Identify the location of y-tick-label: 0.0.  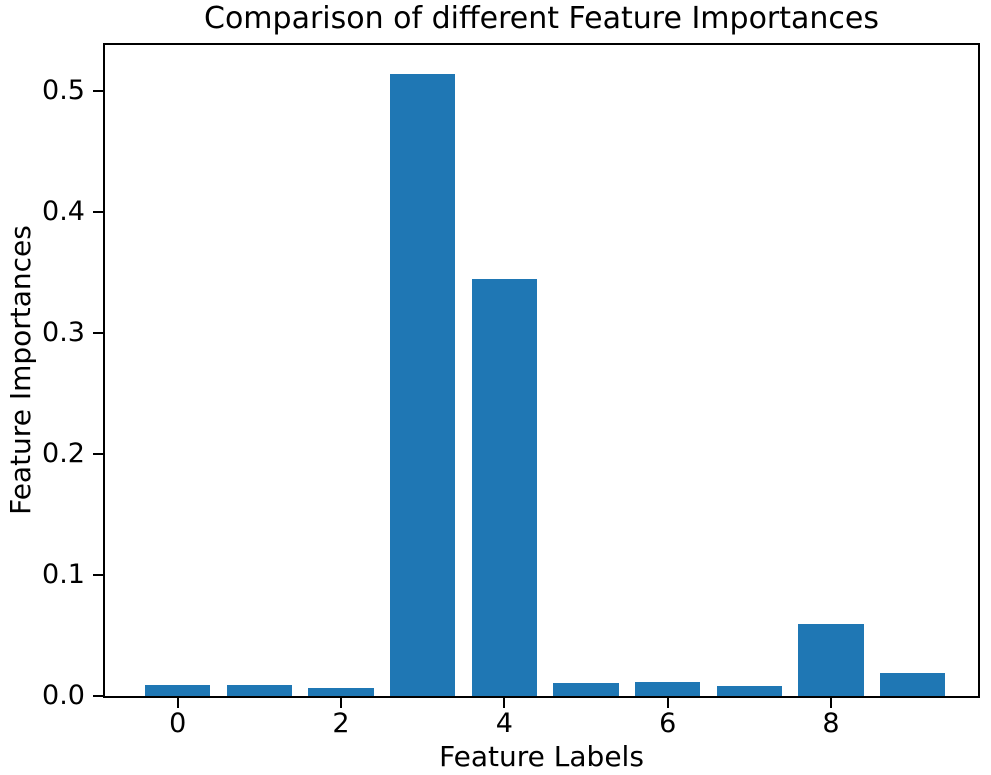
(63, 695).